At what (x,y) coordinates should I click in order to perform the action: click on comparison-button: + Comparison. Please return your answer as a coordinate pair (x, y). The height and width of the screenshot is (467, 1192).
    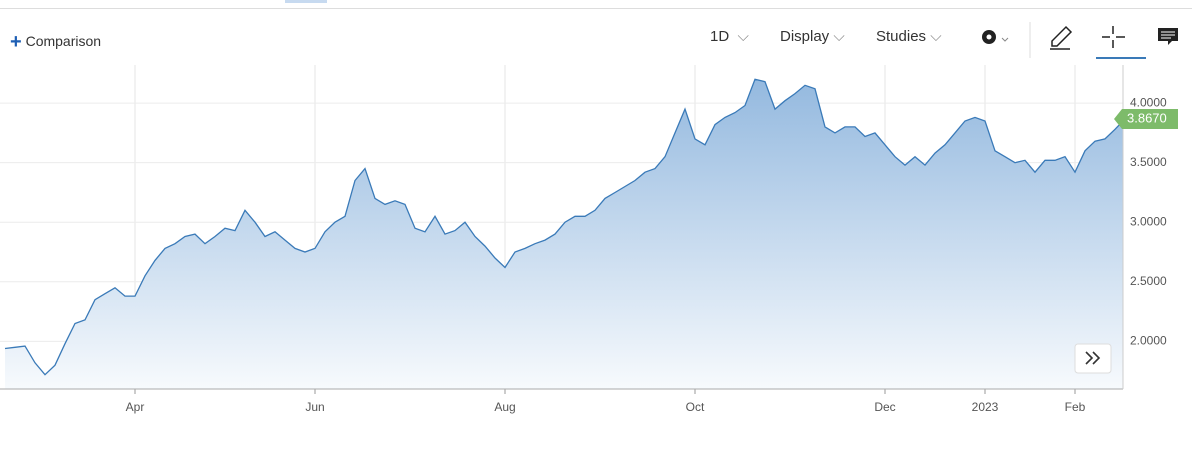
    Looking at the image, I should click on (55, 42).